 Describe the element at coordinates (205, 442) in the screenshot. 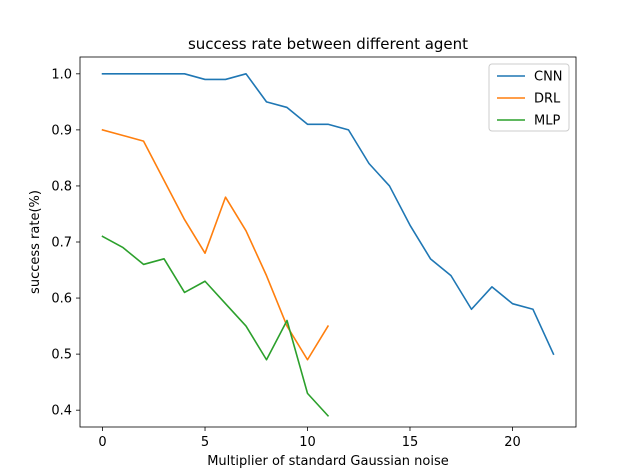

I see `x-tick-label: 5` at that location.